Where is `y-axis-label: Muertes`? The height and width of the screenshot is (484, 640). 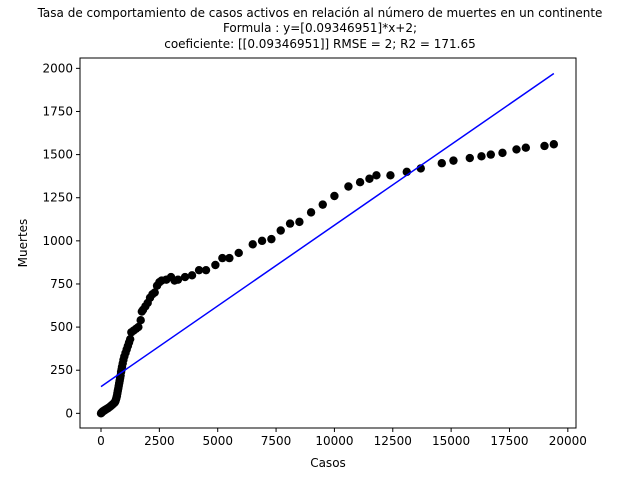 y-axis-label: Muertes is located at coordinates (23, 243).